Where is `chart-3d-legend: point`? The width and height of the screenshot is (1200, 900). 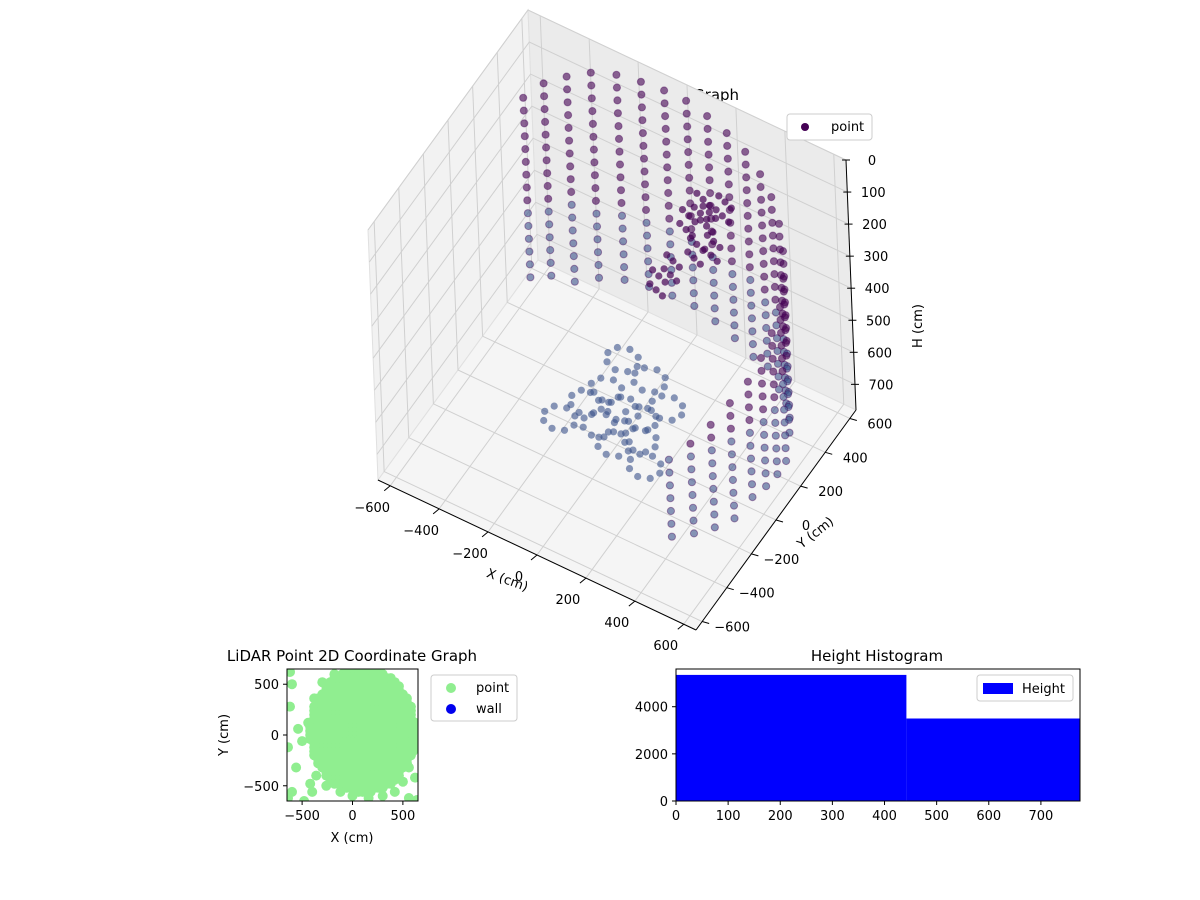 chart-3d-legend: point is located at coordinates (829, 127).